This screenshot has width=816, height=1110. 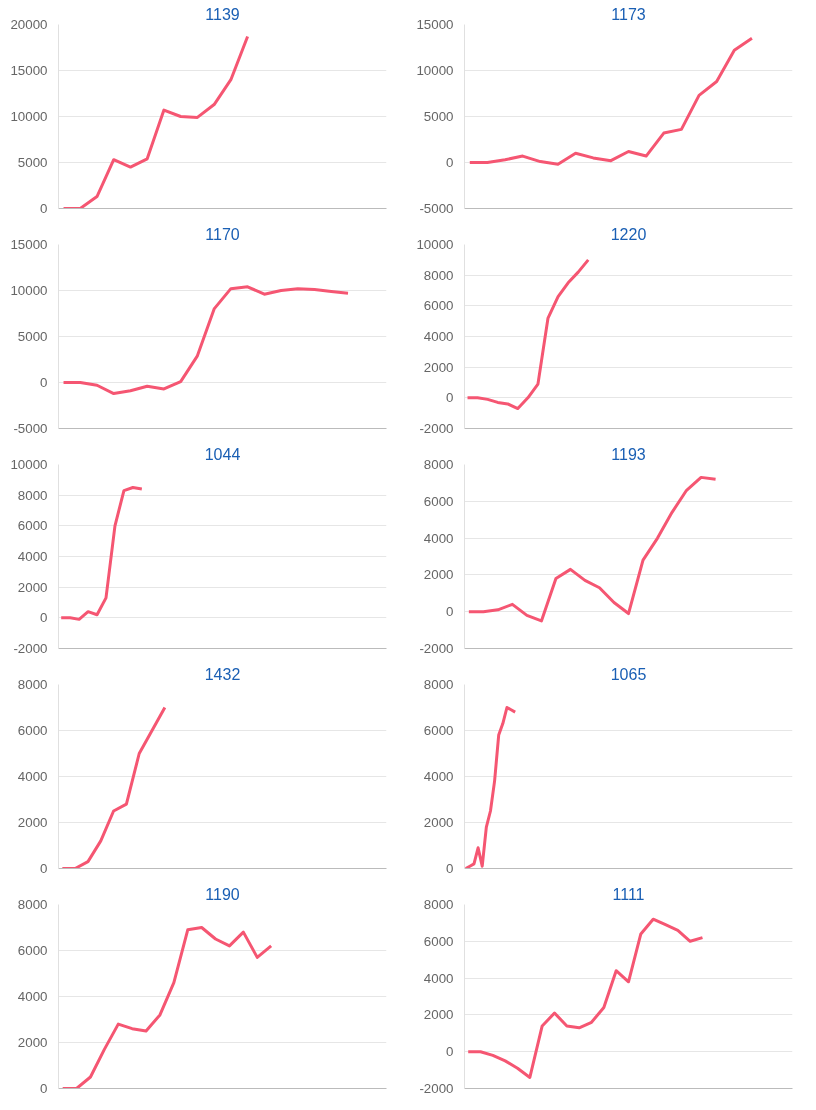 I want to click on chart-title: 1193, so click(x=628, y=454).